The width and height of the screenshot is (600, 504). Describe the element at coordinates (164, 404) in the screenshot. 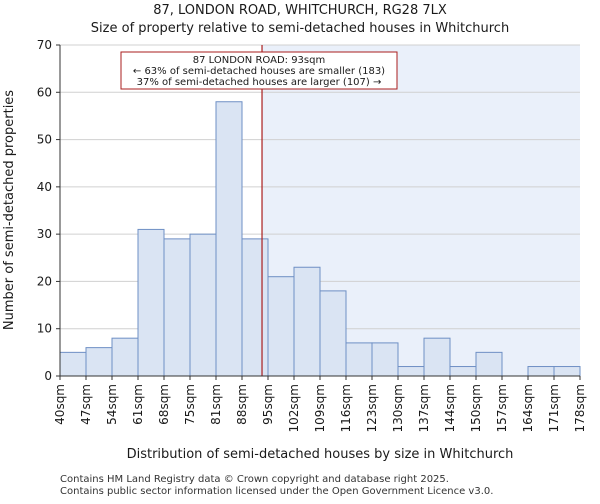

I see `x-tick-label-68sqm: 68sqm` at that location.